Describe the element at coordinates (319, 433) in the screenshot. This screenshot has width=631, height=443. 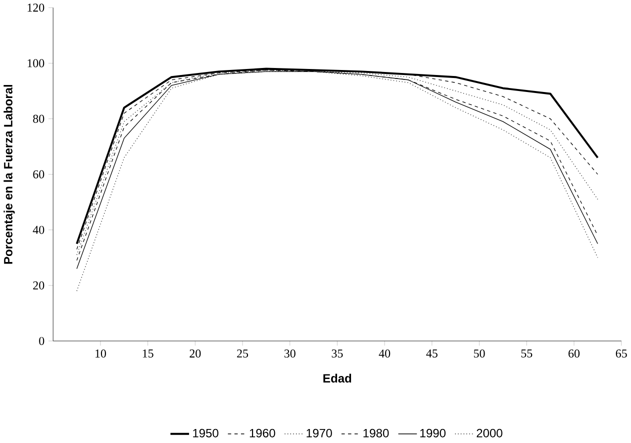
I see `legend-label: 1970` at that location.